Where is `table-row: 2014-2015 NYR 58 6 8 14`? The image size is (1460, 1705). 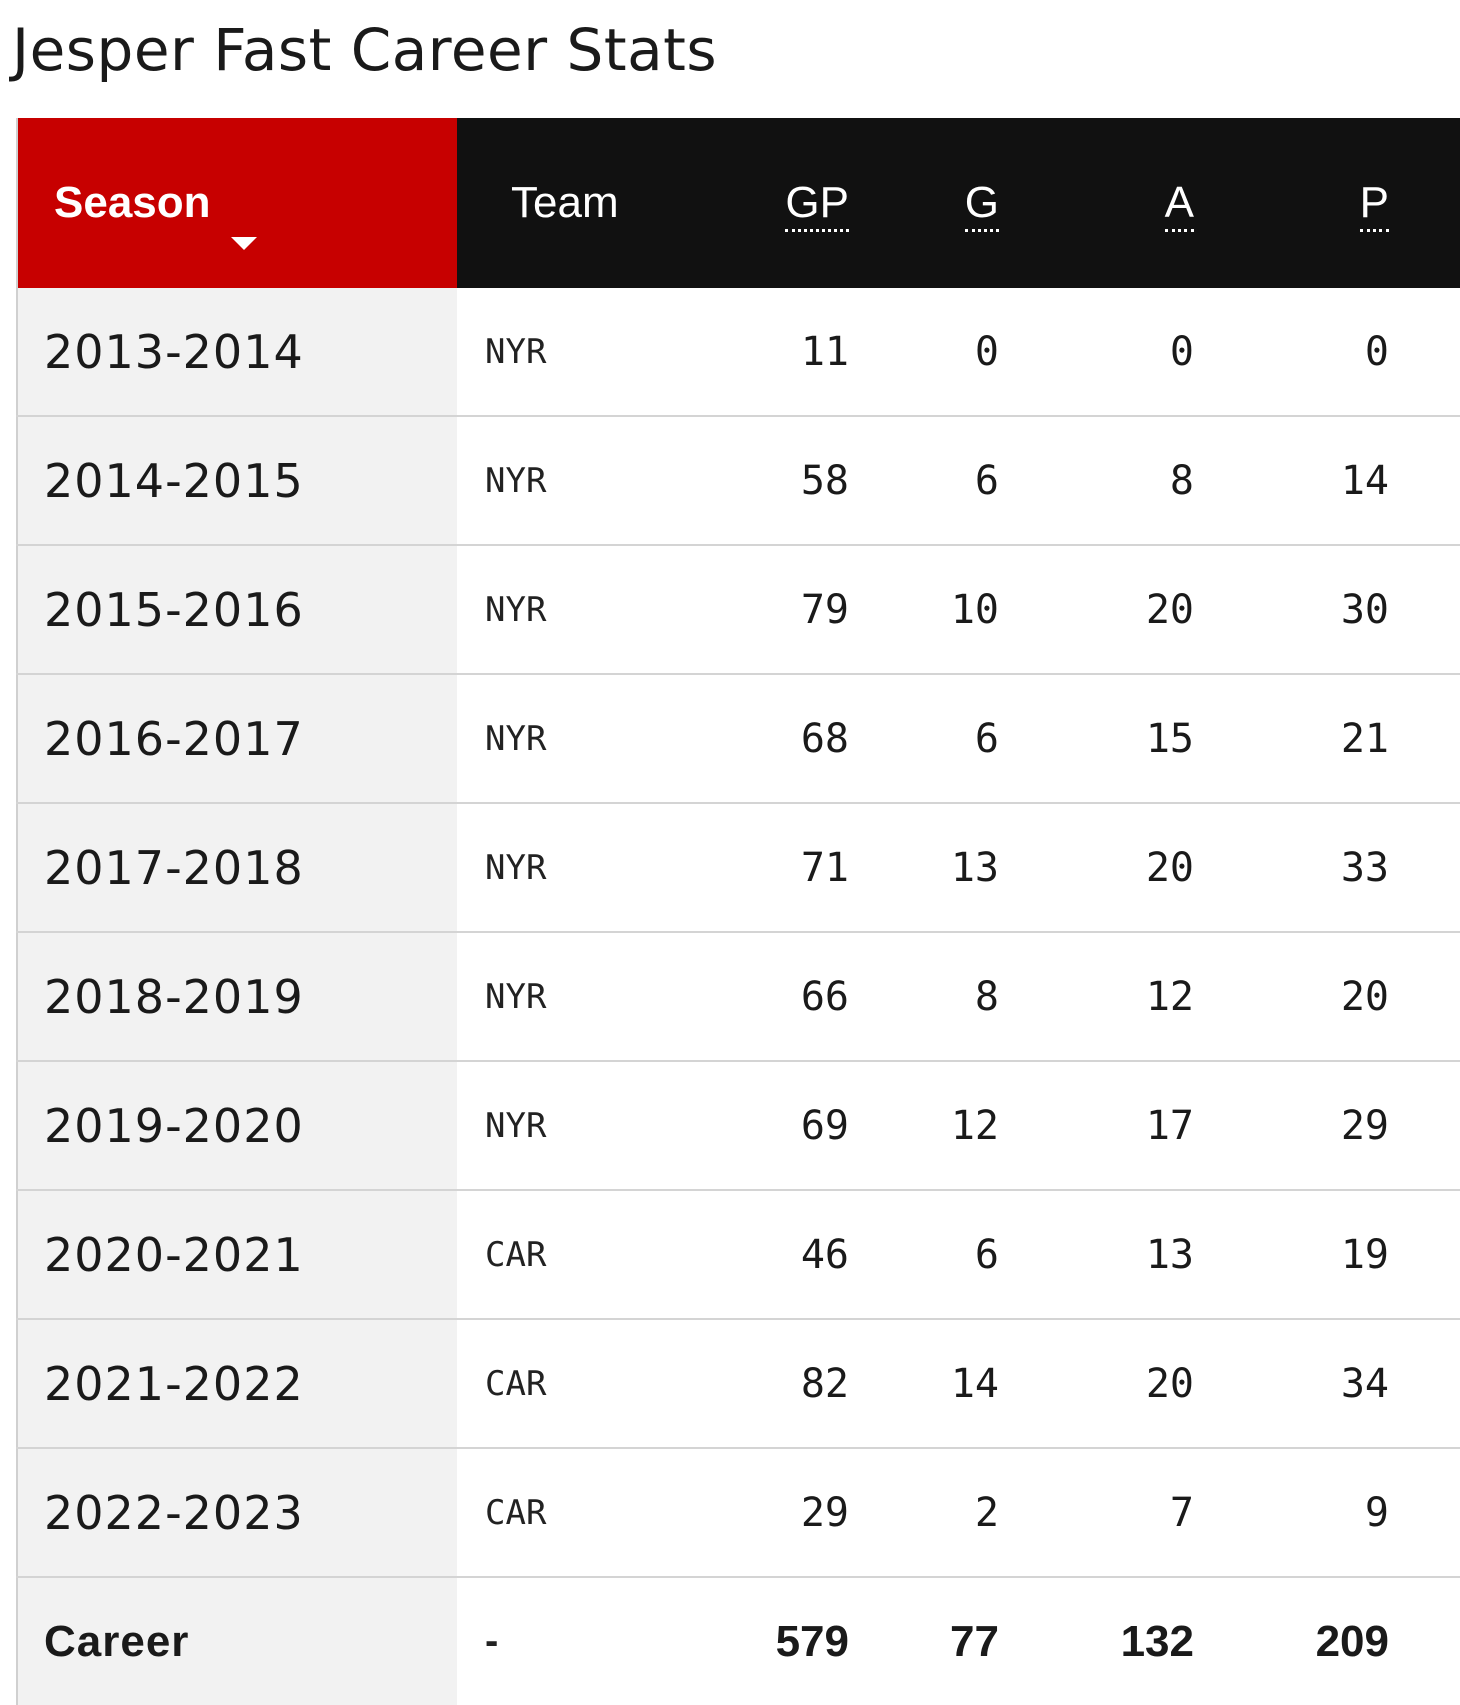
table-row: 2014-2015 NYR 58 6 8 14 is located at coordinates (738, 481).